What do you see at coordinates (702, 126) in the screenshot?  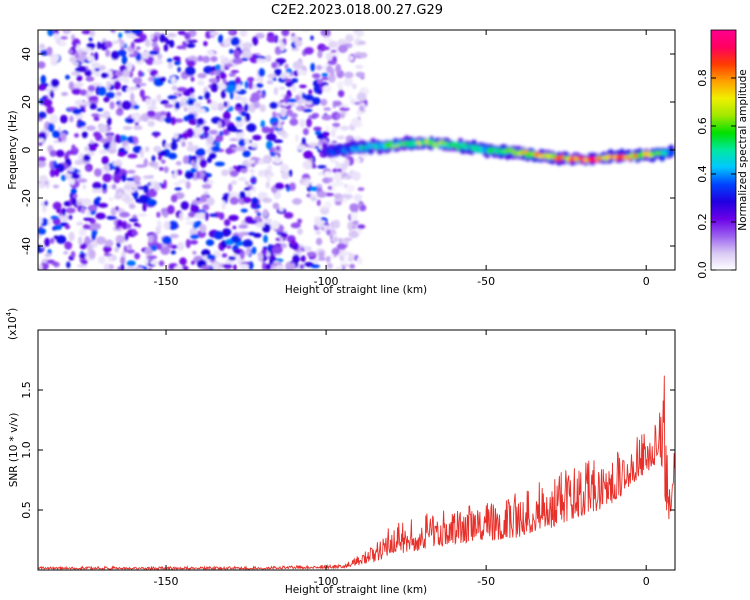 I see `colorbar-tick-label: 0.6` at bounding box center [702, 126].